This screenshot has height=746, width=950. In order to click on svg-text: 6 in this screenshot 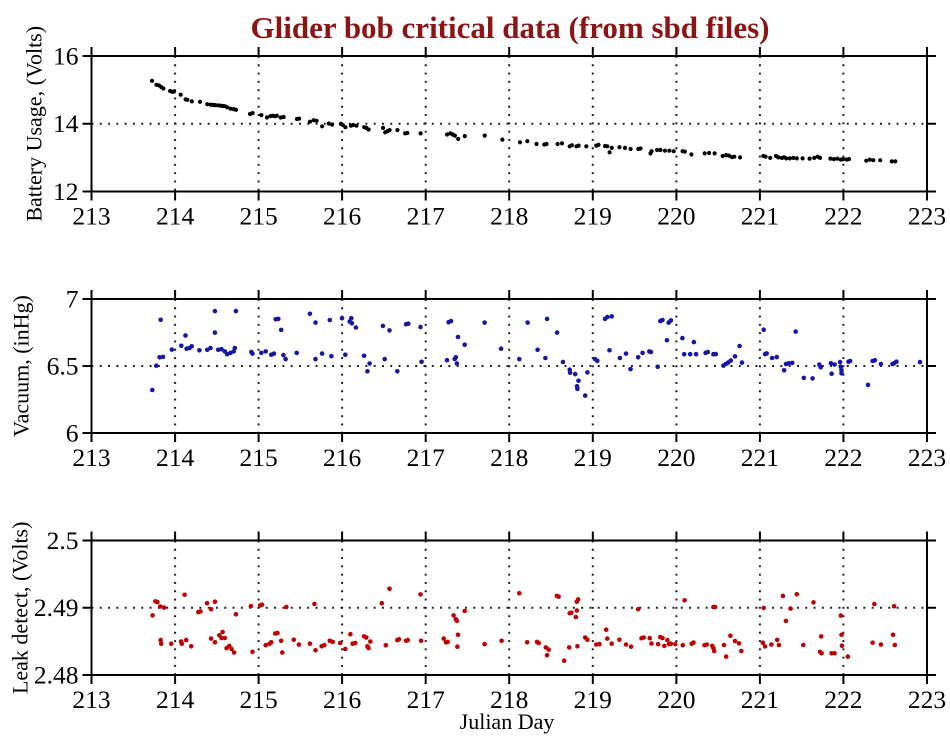, I will do `click(72, 432)`.